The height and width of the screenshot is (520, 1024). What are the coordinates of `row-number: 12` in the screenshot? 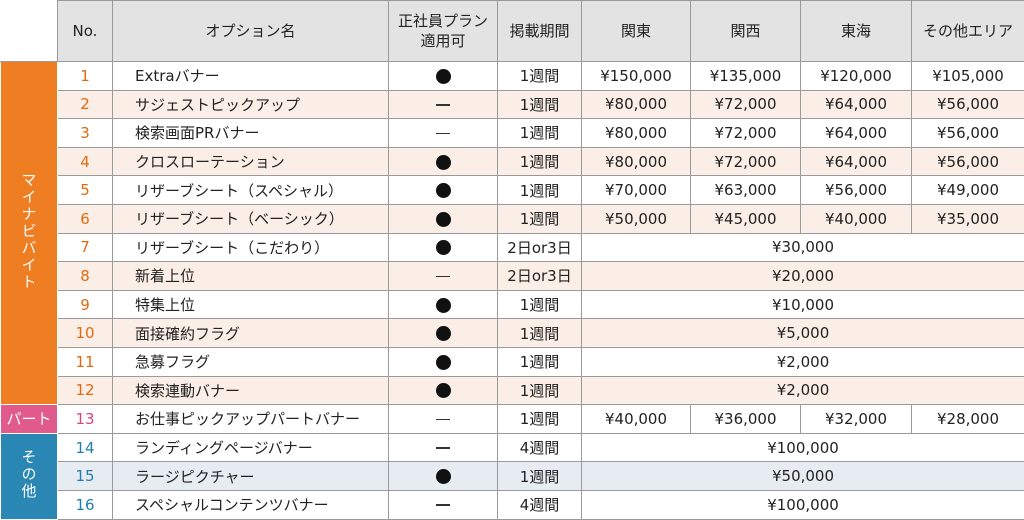 It's located at (85, 390).